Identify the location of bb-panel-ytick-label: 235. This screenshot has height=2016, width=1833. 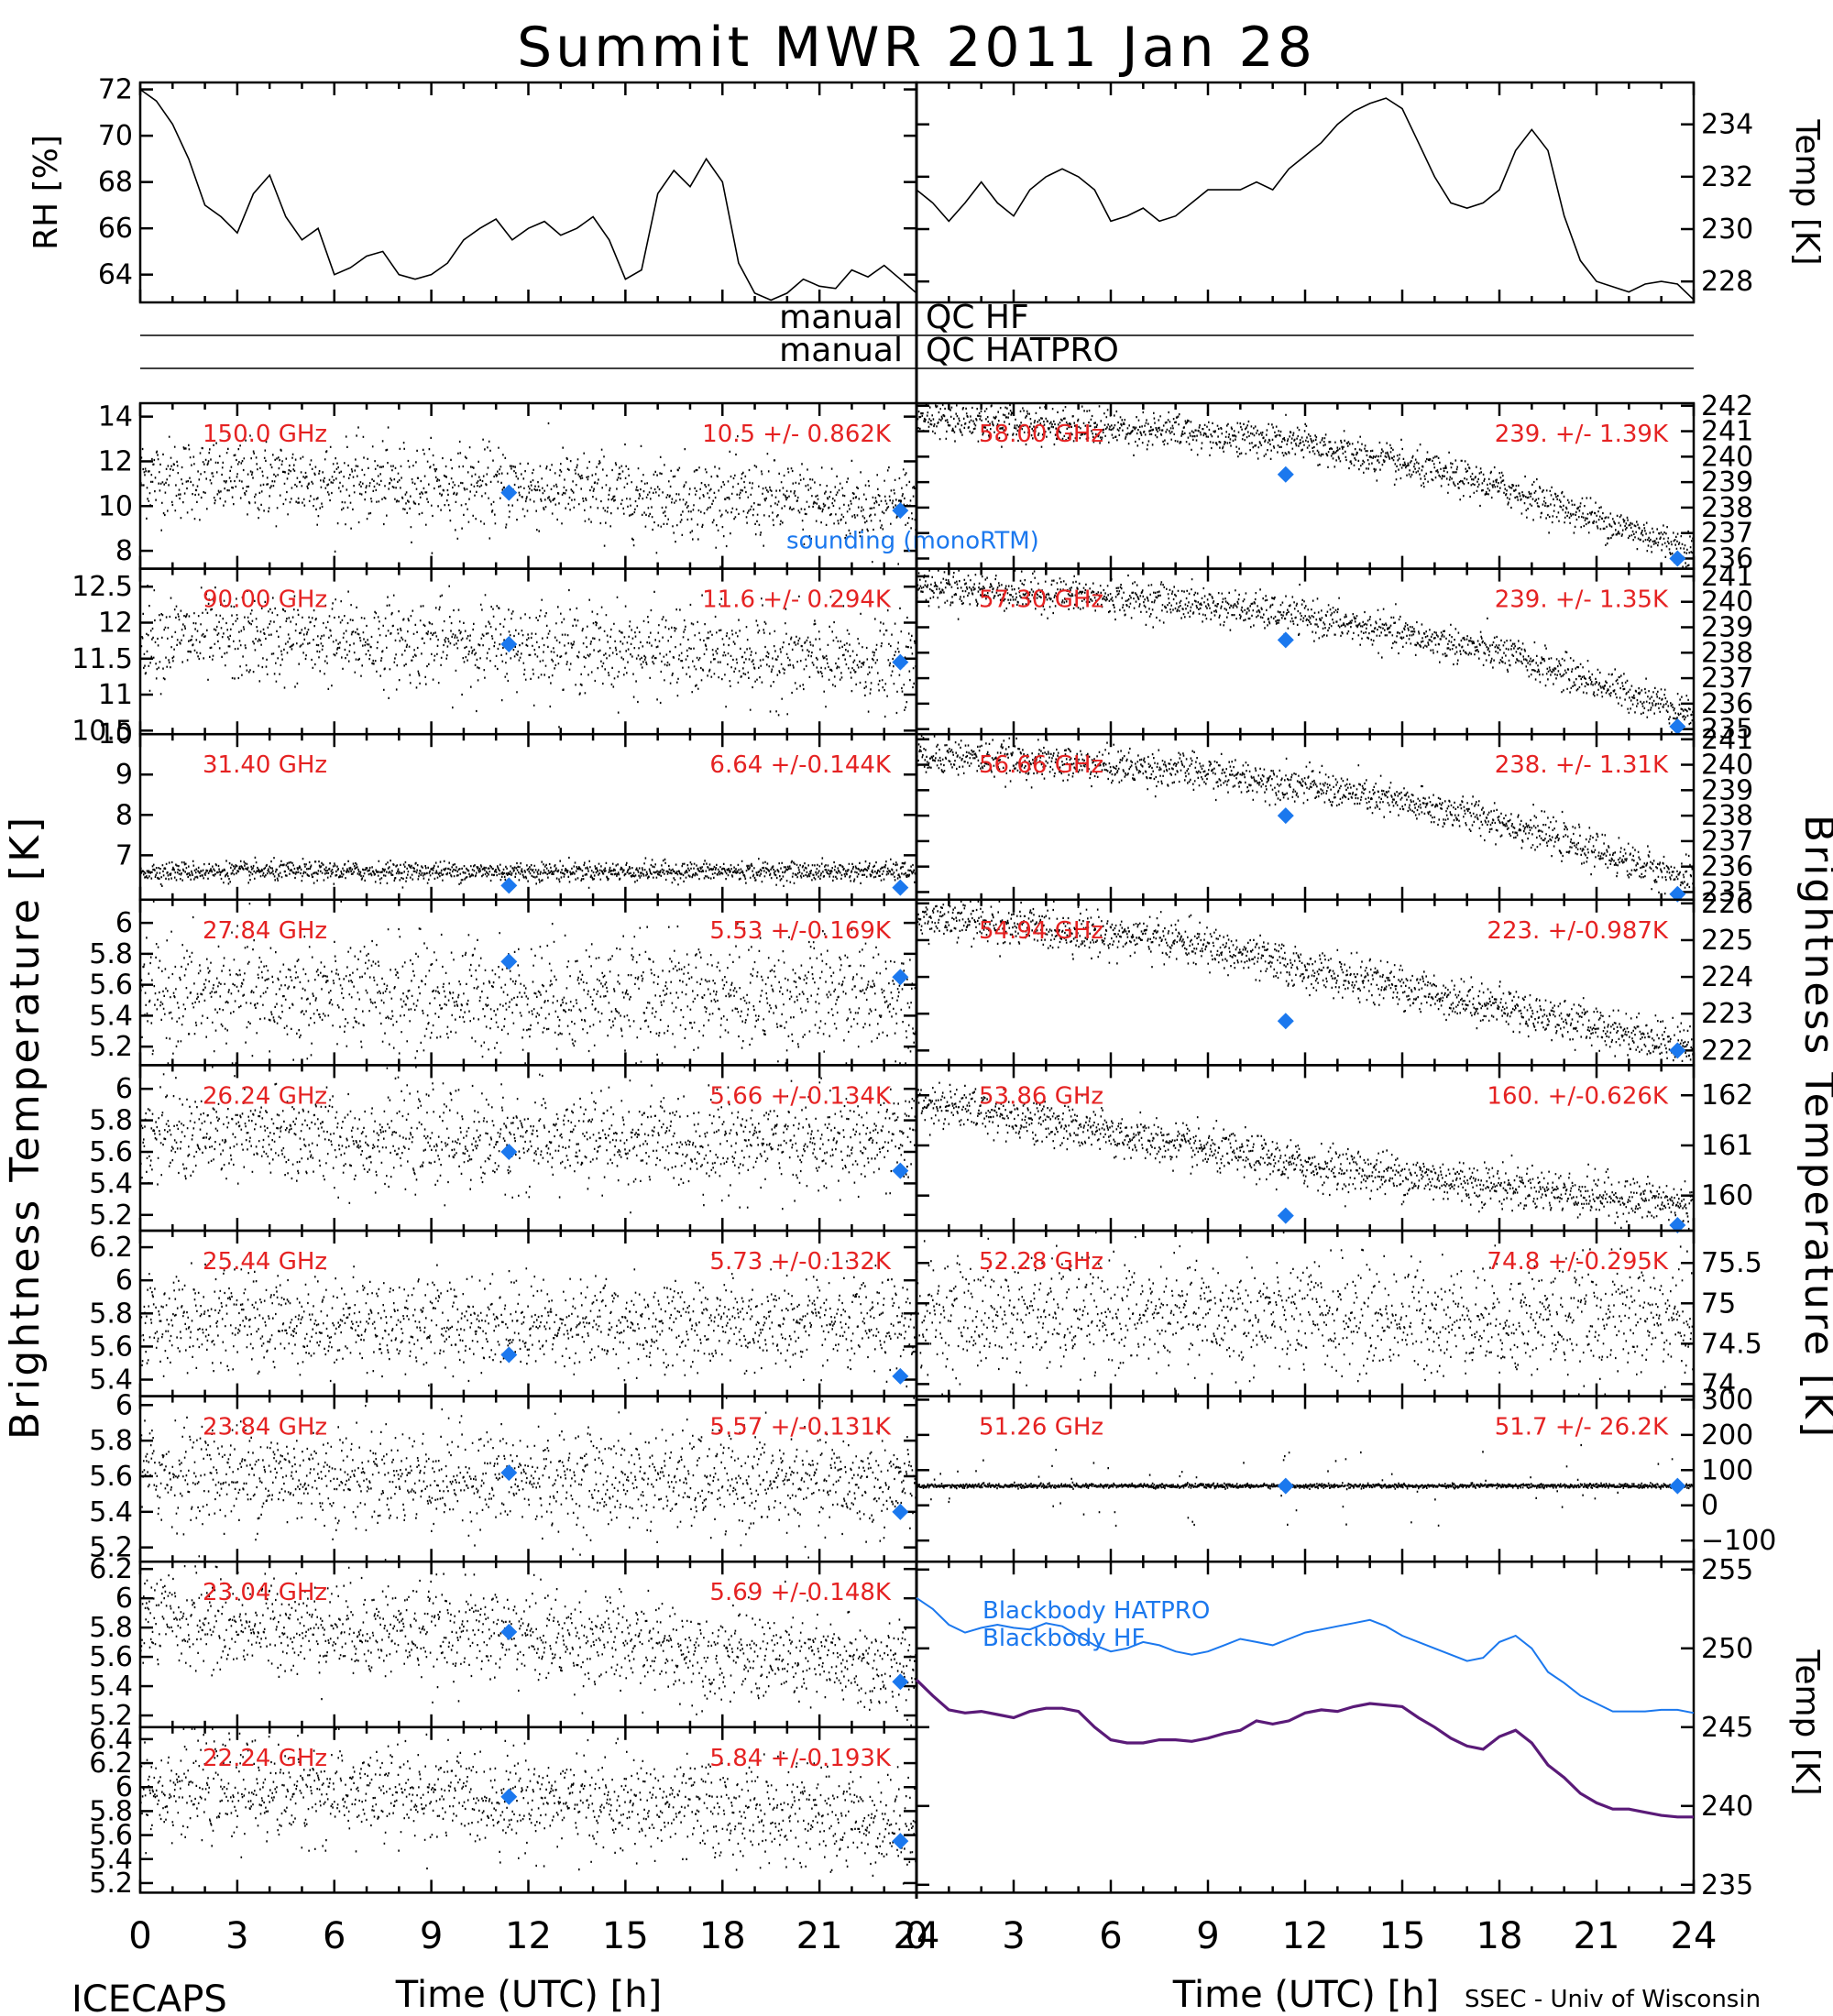
(1727, 1885).